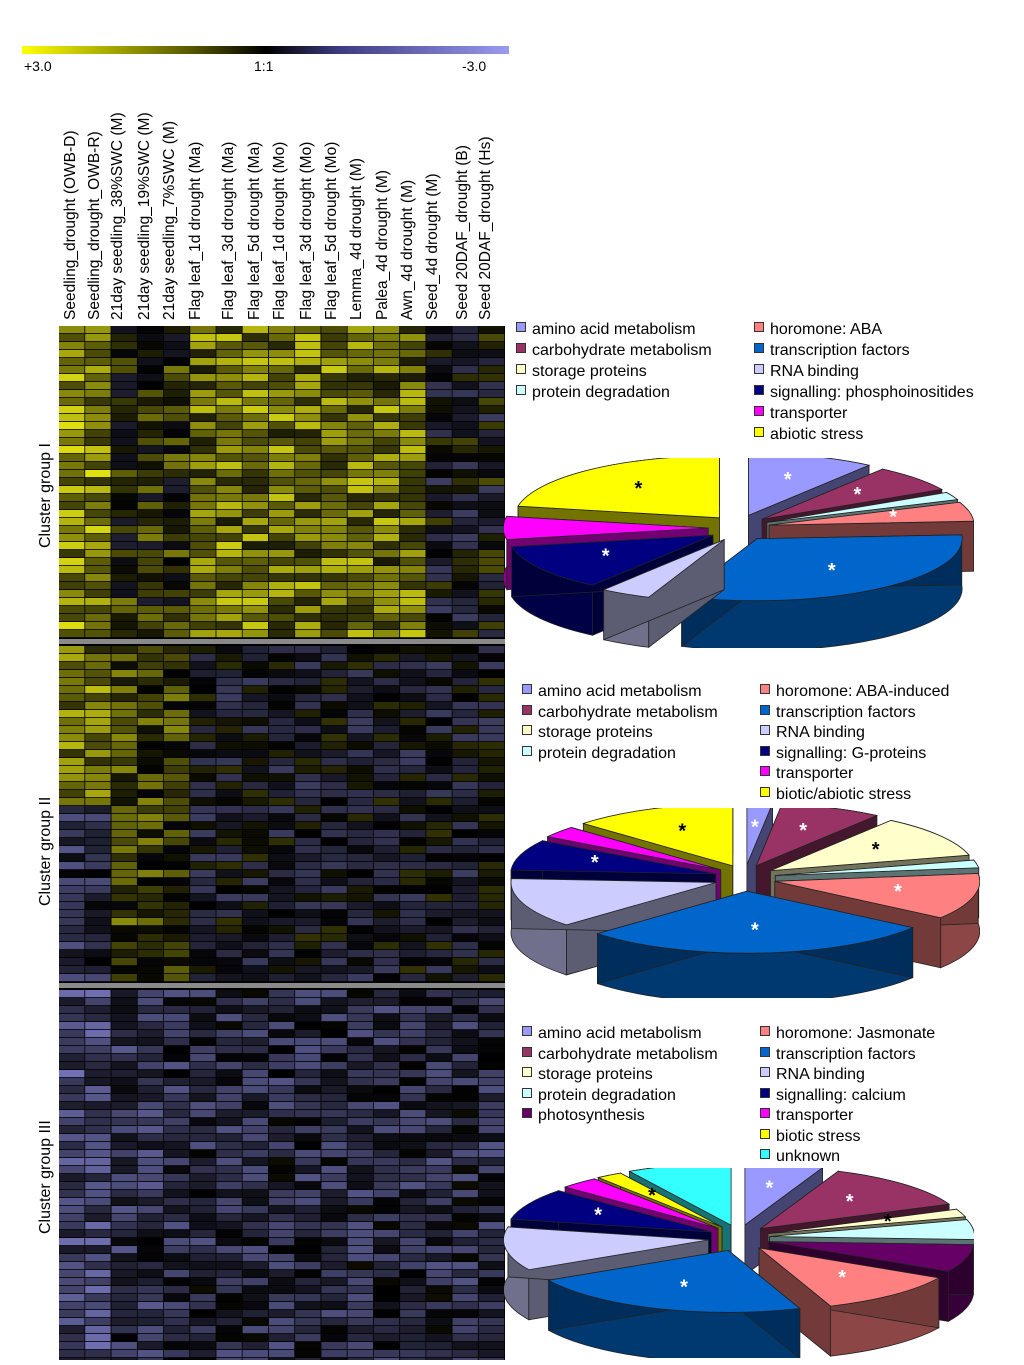 The height and width of the screenshot is (1365, 1024). Describe the element at coordinates (117, 216) in the screenshot. I see `column-label: 21day seedling_38%SWC (M)` at that location.